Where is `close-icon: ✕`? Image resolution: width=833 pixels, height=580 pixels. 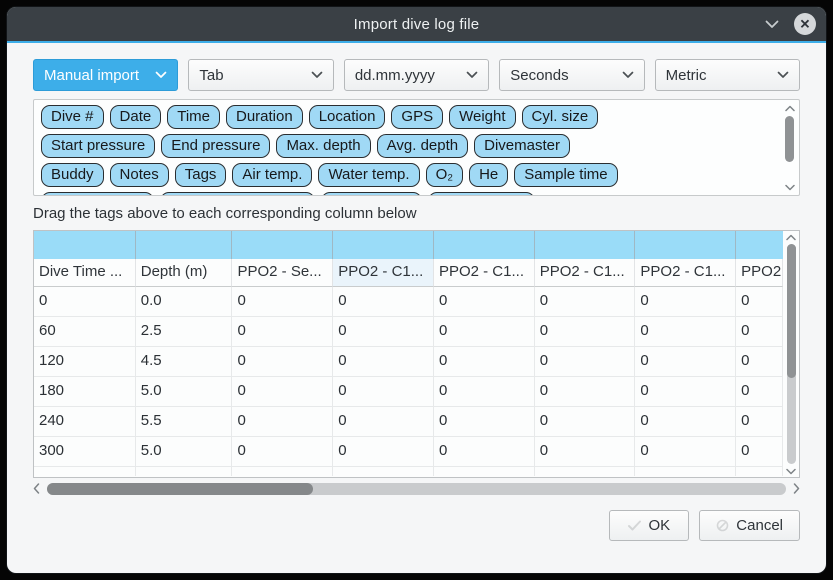
close-icon: ✕ is located at coordinates (805, 23).